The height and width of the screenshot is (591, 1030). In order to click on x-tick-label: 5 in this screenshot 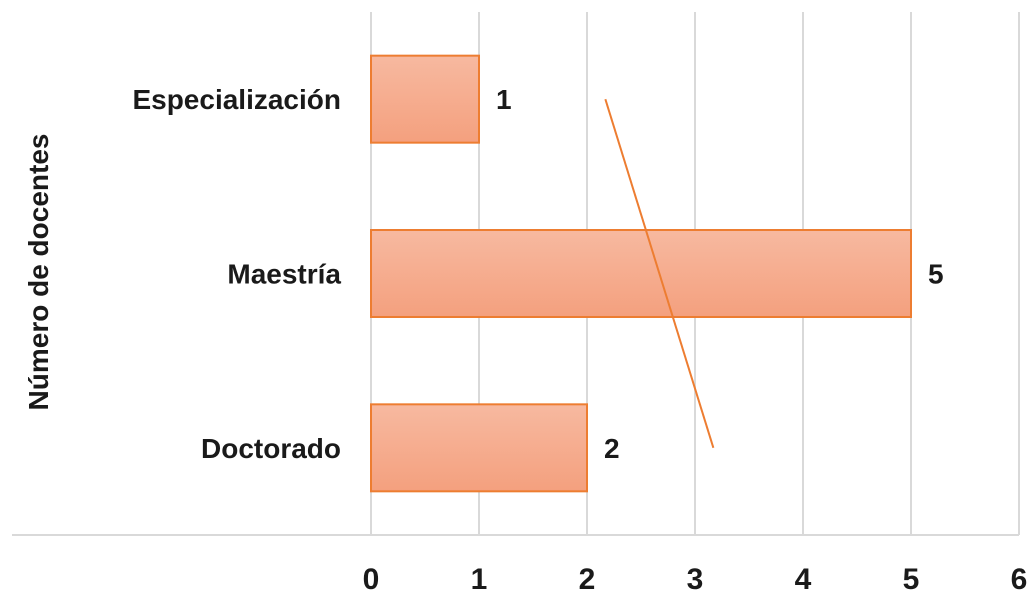, I will do `click(911, 577)`.